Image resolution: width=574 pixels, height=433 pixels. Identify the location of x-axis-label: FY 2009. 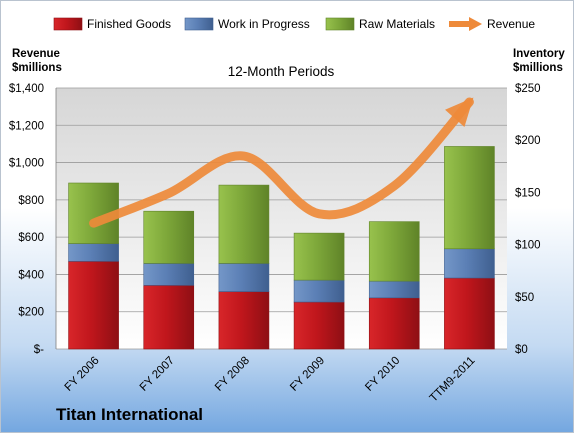
(307, 374).